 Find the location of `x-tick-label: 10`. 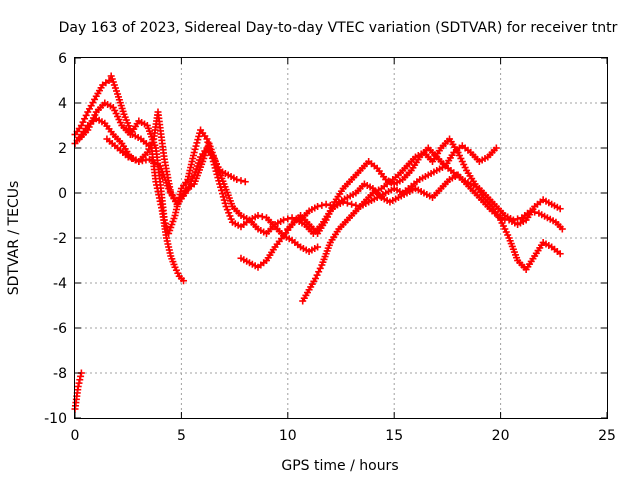

x-tick-label: 10 is located at coordinates (288, 436).